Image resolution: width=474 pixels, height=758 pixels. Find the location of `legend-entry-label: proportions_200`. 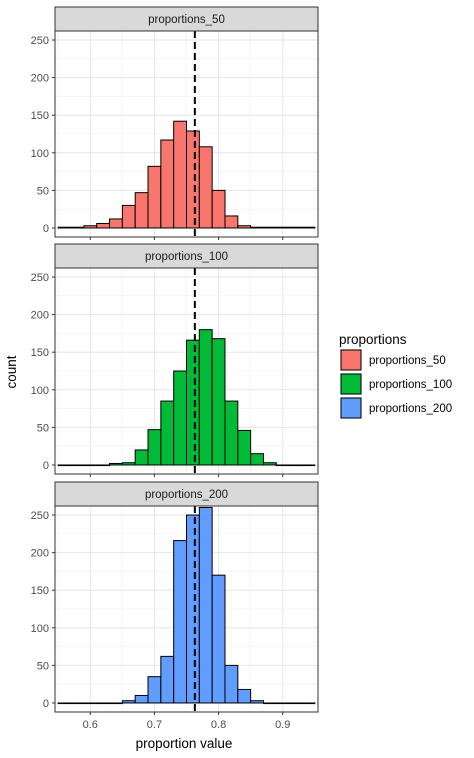

legend-entry-label: proportions_200 is located at coordinates (410, 409).